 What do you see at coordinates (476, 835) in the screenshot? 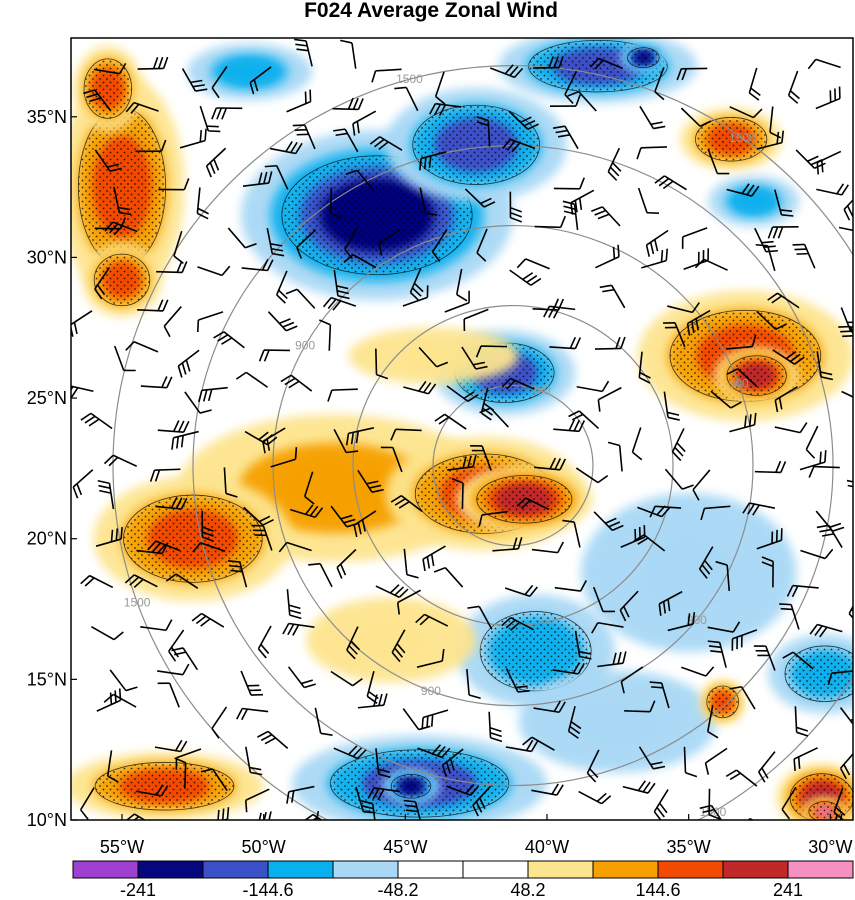
I see `x-axis: 55°W 50°W 45°W 40°W 35°W 30°W` at bounding box center [476, 835].